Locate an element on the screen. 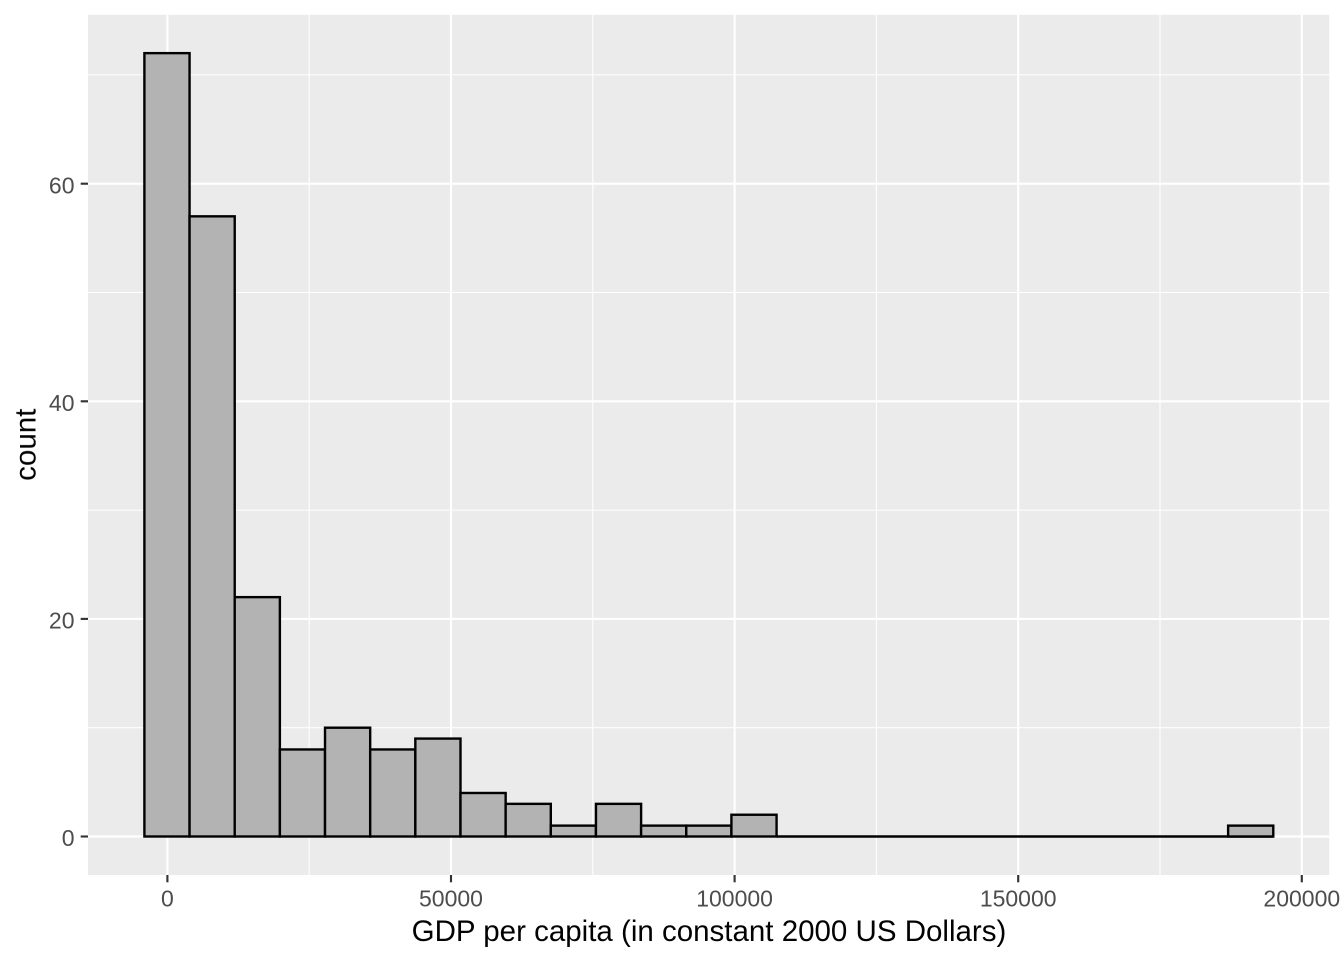 The image size is (1344, 960). svg-text: 60 is located at coordinates (62, 185).